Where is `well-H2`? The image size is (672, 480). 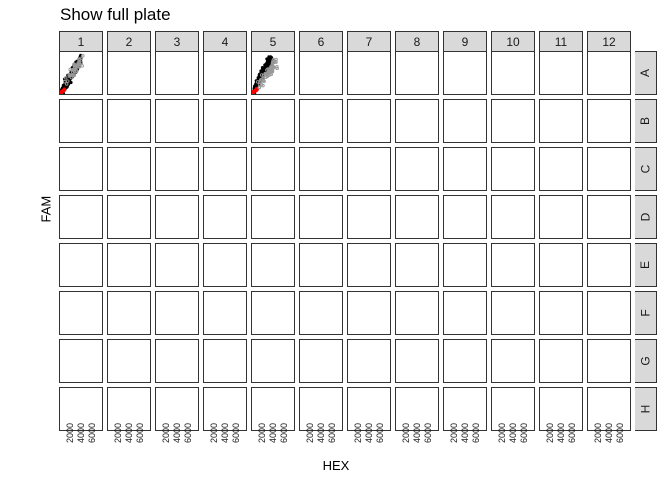
well-H2 is located at coordinates (129, 409).